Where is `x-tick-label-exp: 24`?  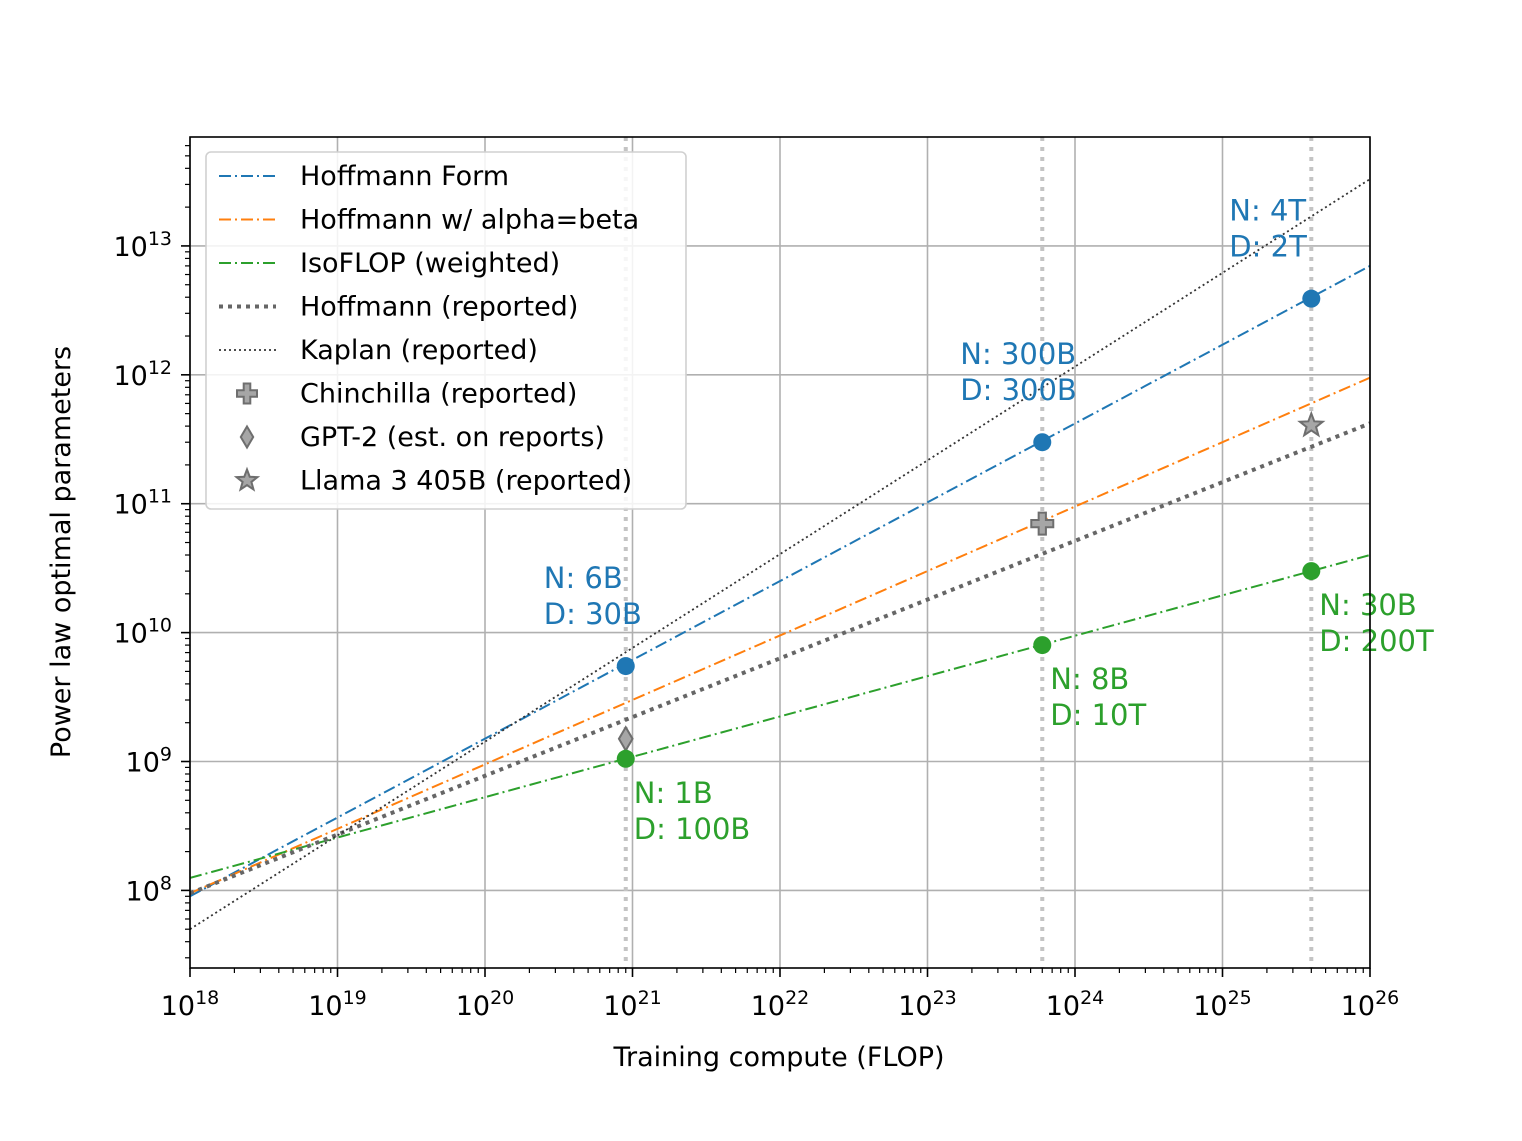 x-tick-label-exp: 24 is located at coordinates (1092, 998).